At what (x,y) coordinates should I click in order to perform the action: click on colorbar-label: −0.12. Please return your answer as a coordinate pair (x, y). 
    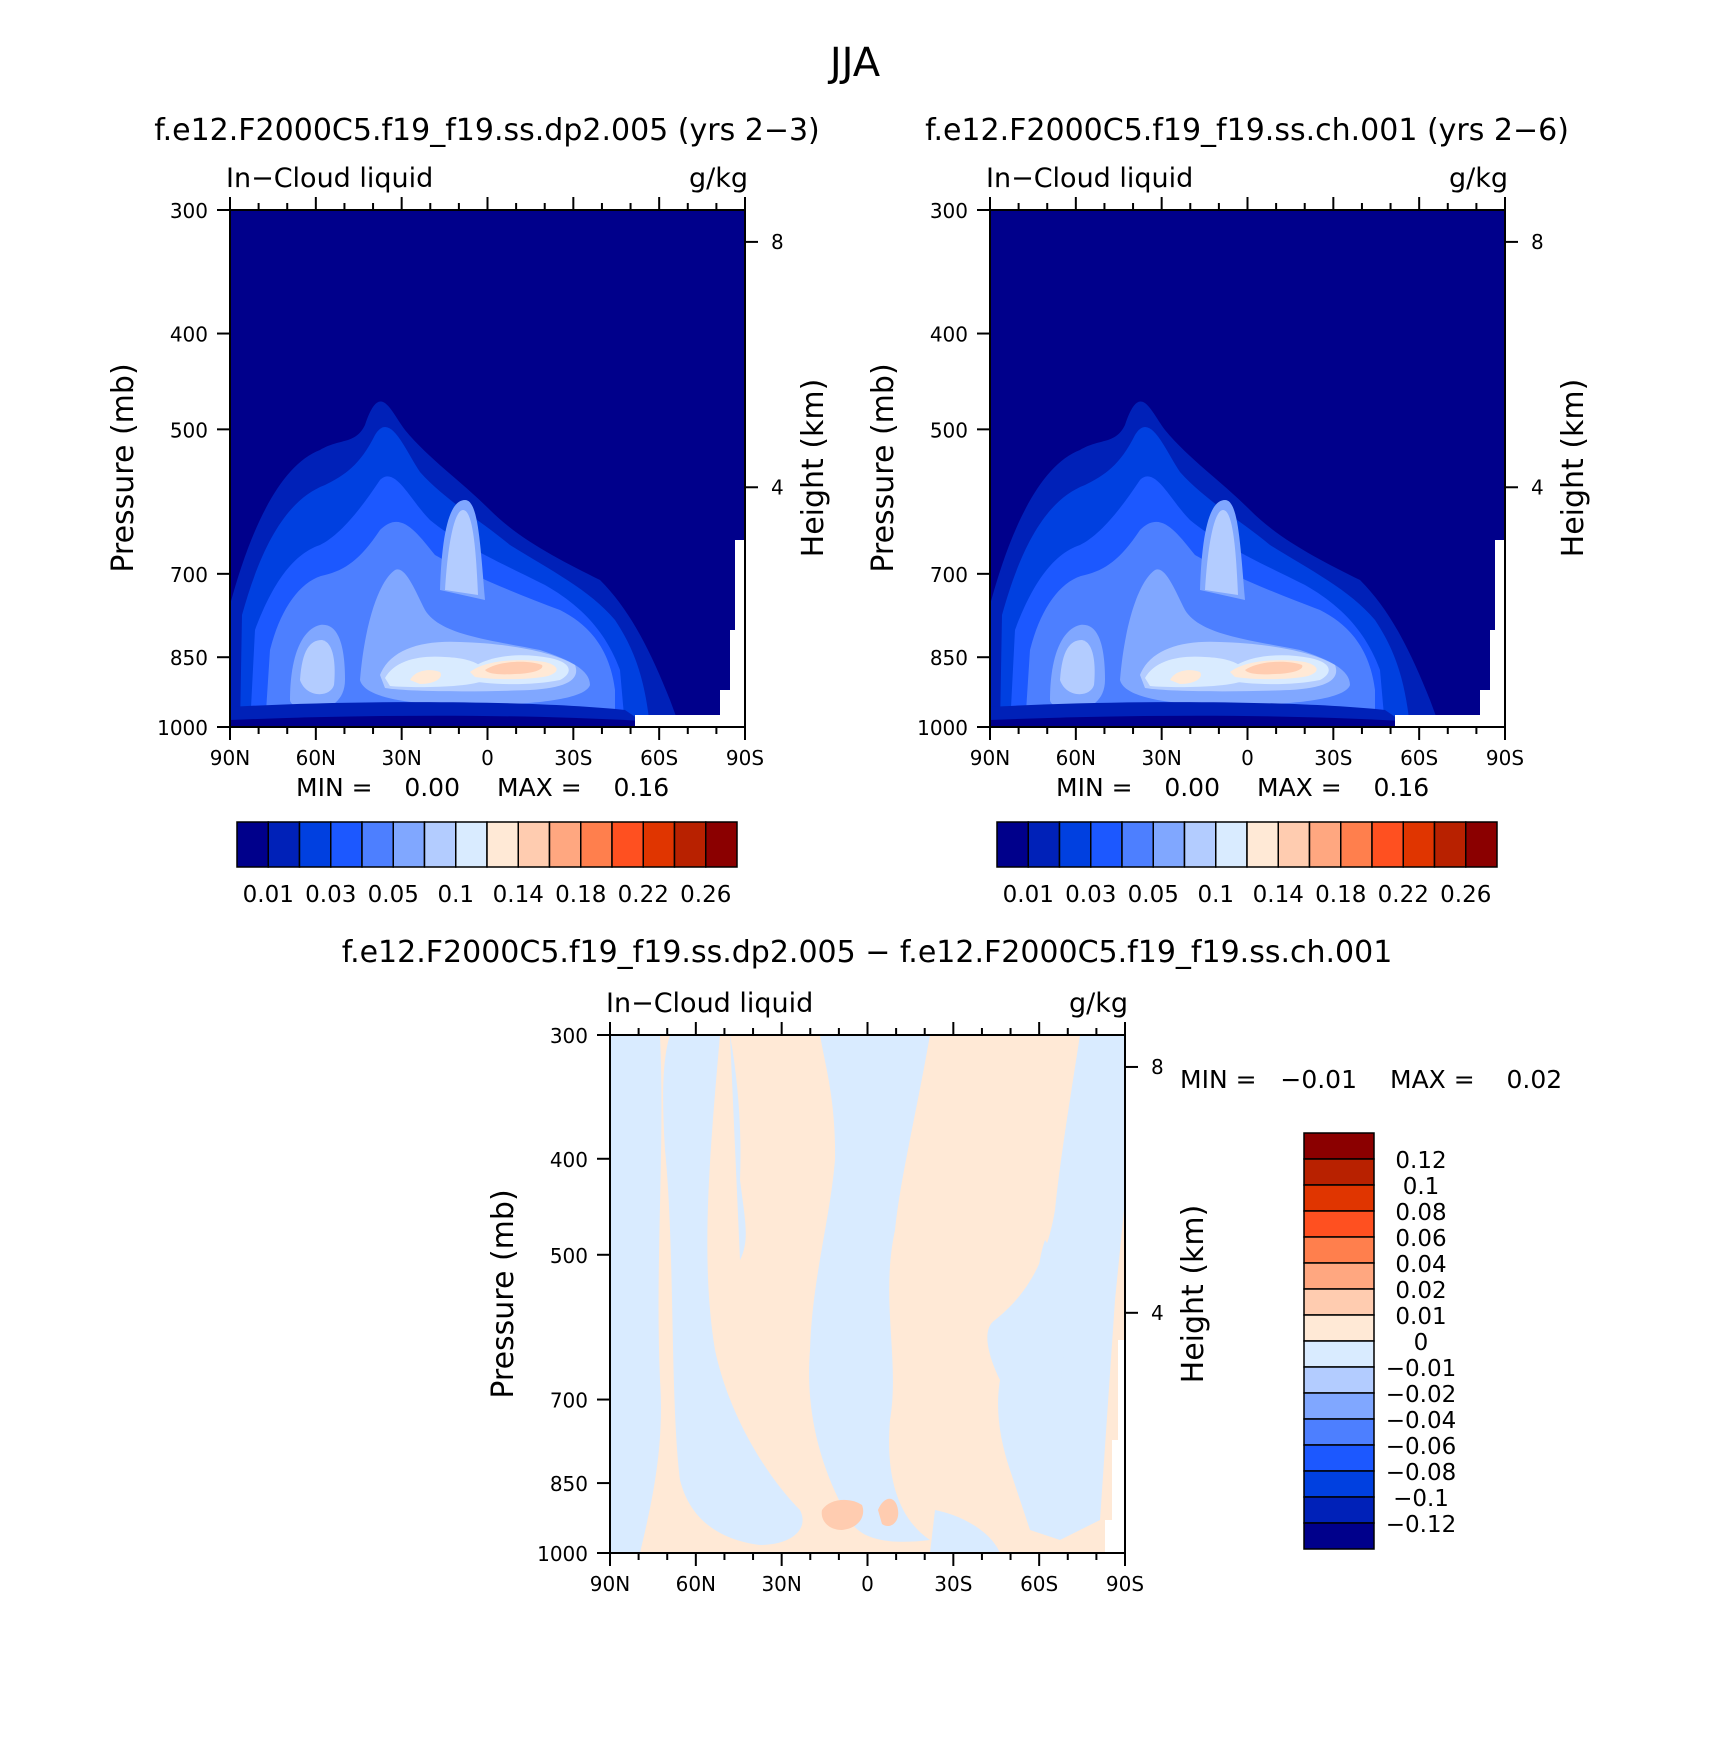
    Looking at the image, I should click on (1421, 1525).